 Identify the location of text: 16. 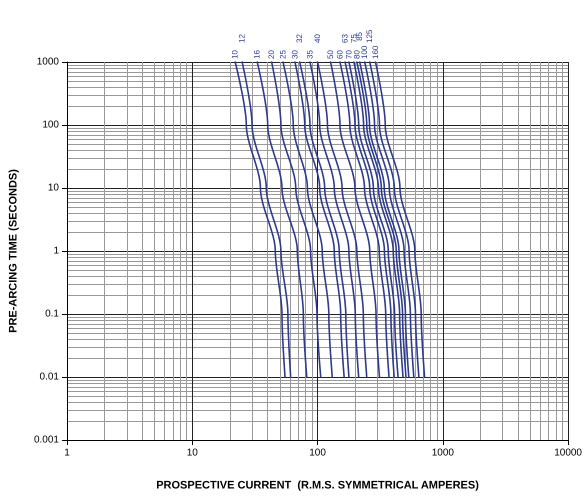
(257, 54).